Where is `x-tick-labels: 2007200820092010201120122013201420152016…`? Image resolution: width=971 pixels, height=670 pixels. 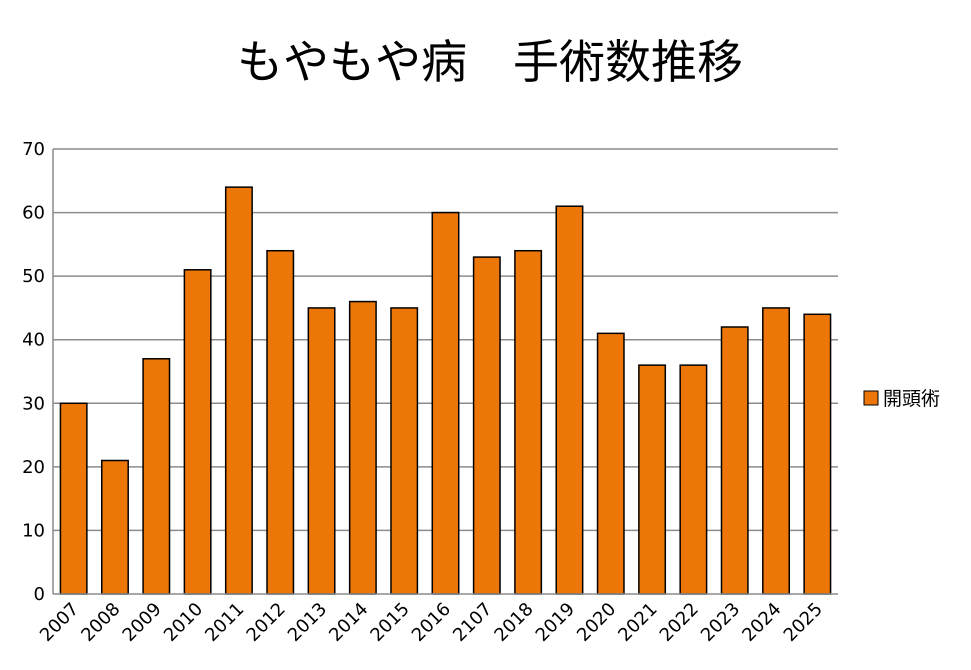
x-tick-labels: 2007200820092010201120122013201420152016… is located at coordinates (431, 622).